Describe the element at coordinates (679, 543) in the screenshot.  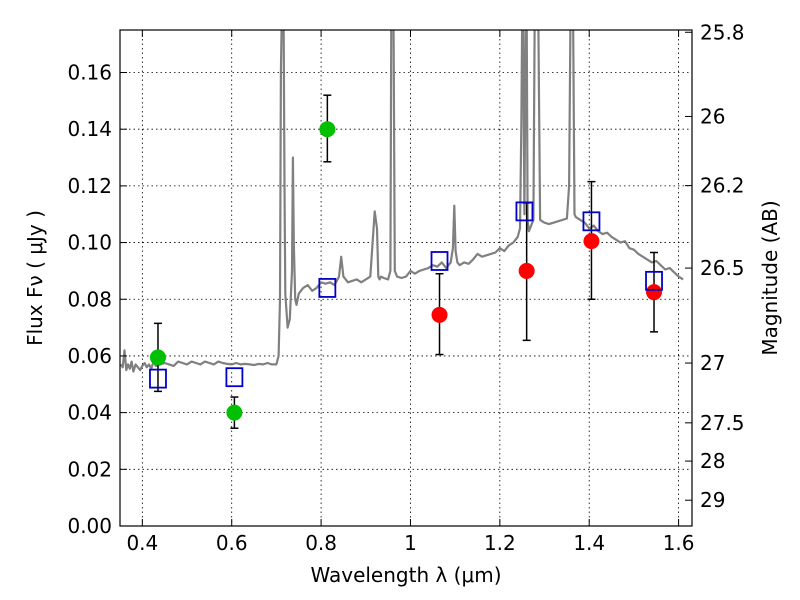
I see `x-tick-label: 1.6` at that location.